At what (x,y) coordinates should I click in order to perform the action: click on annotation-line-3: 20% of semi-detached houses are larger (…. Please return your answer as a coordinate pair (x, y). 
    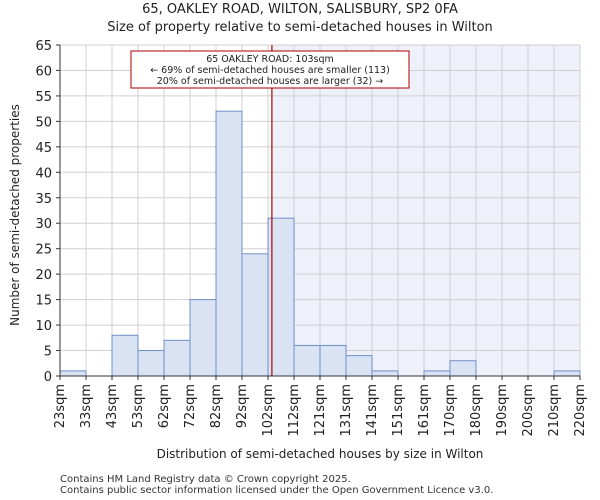
    Looking at the image, I should click on (270, 81).